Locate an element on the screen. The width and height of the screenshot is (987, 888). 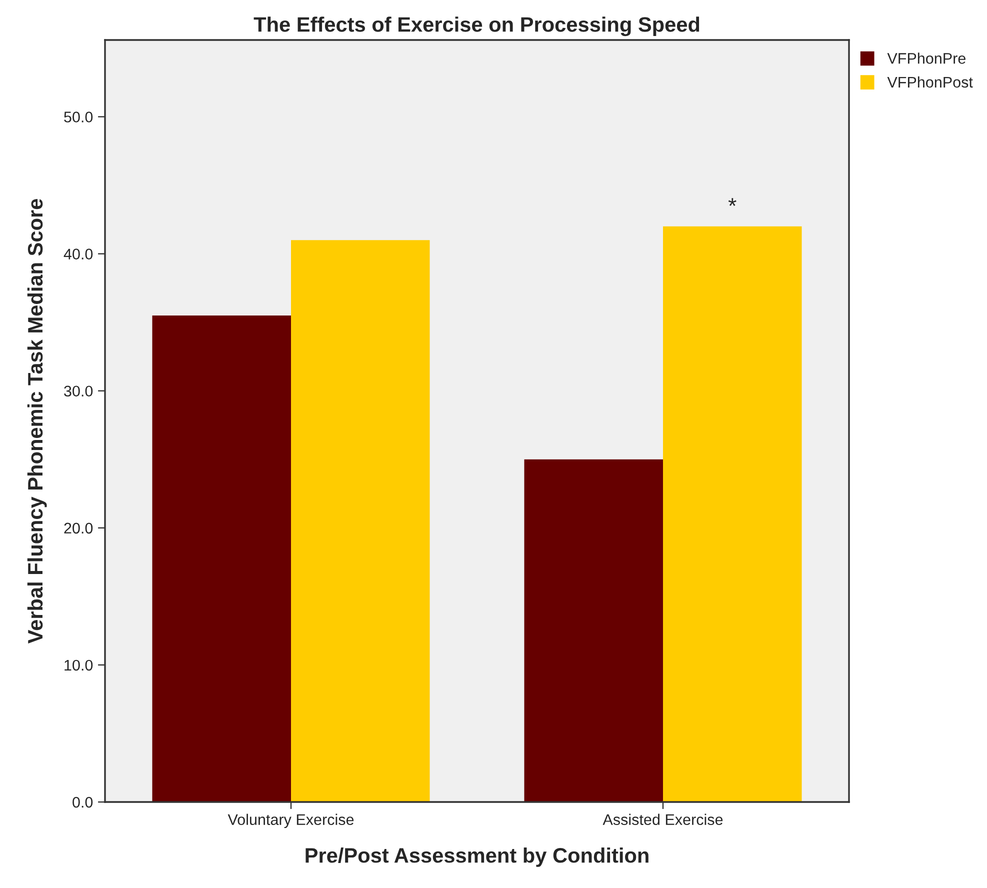
y-tick-label: 20.0 is located at coordinates (78, 528).